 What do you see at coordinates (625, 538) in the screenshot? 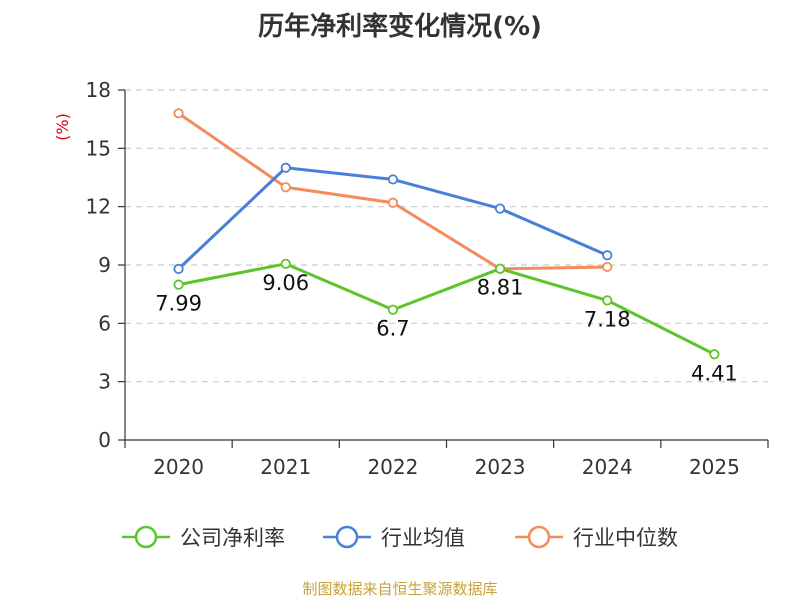
I see `legend-label: 行业中位数` at bounding box center [625, 538].